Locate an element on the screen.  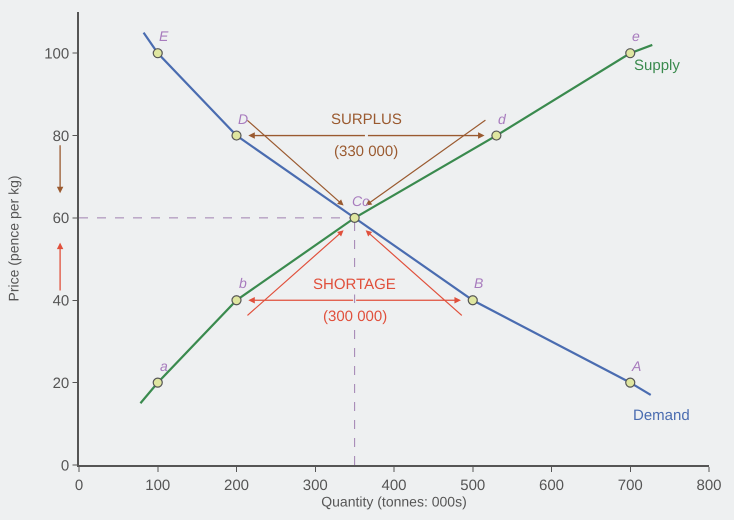
x-tick-label: 800 is located at coordinates (709, 485).